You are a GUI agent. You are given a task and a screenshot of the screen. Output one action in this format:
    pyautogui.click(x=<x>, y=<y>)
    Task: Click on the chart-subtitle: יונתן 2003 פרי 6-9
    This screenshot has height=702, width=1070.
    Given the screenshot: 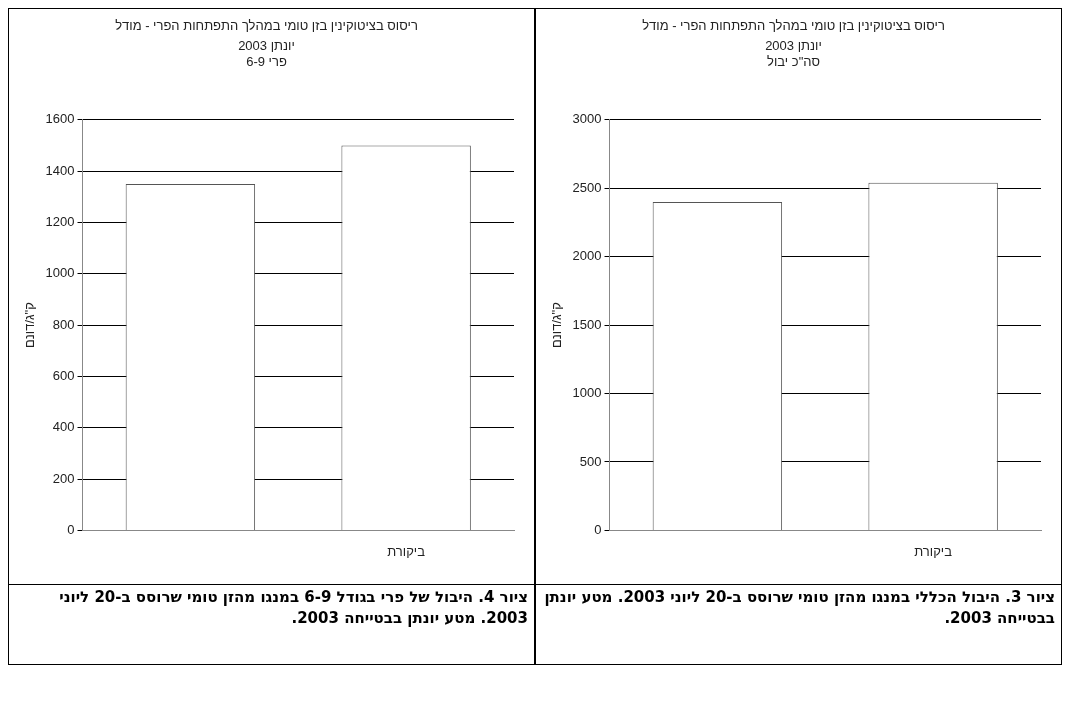 What is the action you would take?
    pyautogui.click(x=266, y=53)
    